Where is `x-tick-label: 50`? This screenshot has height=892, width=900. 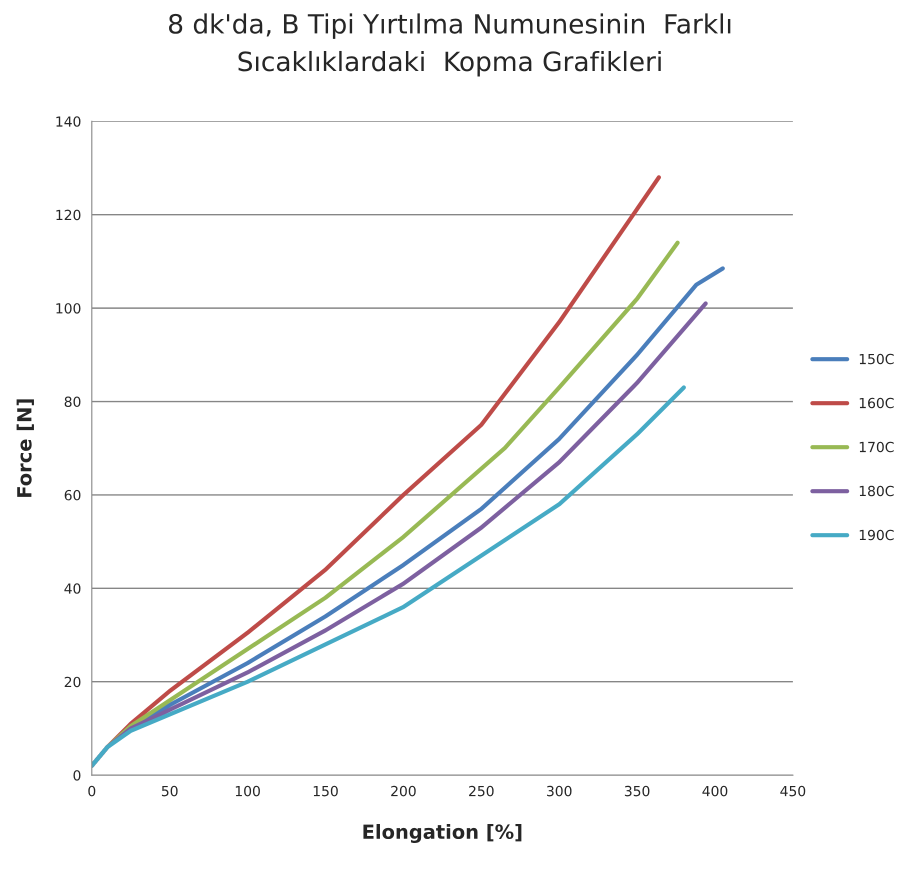 x-tick-label: 50 is located at coordinates (170, 791).